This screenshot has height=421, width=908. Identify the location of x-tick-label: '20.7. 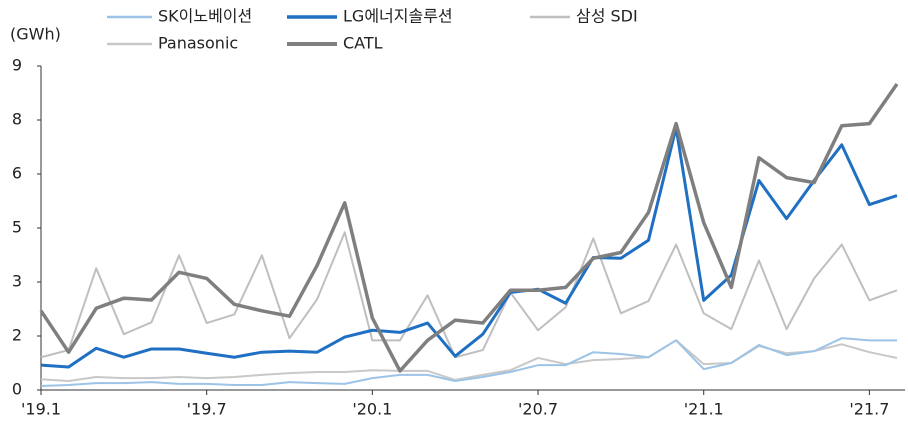
(538, 409).